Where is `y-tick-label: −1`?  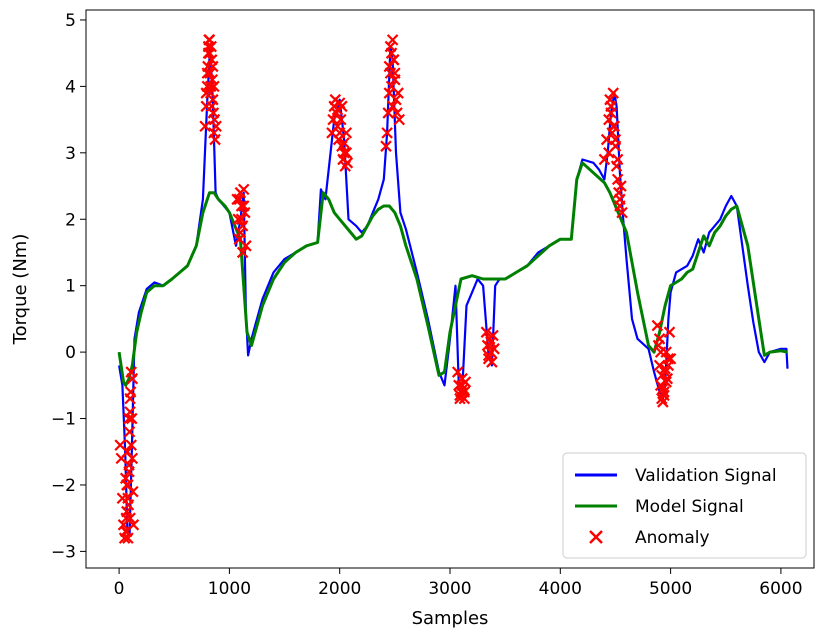
y-tick-label: −1 is located at coordinates (63, 420).